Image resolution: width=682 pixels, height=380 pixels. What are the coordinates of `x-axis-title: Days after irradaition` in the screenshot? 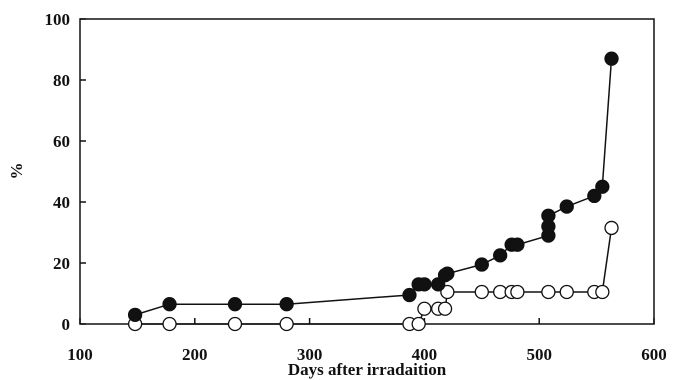 It's located at (367, 369).